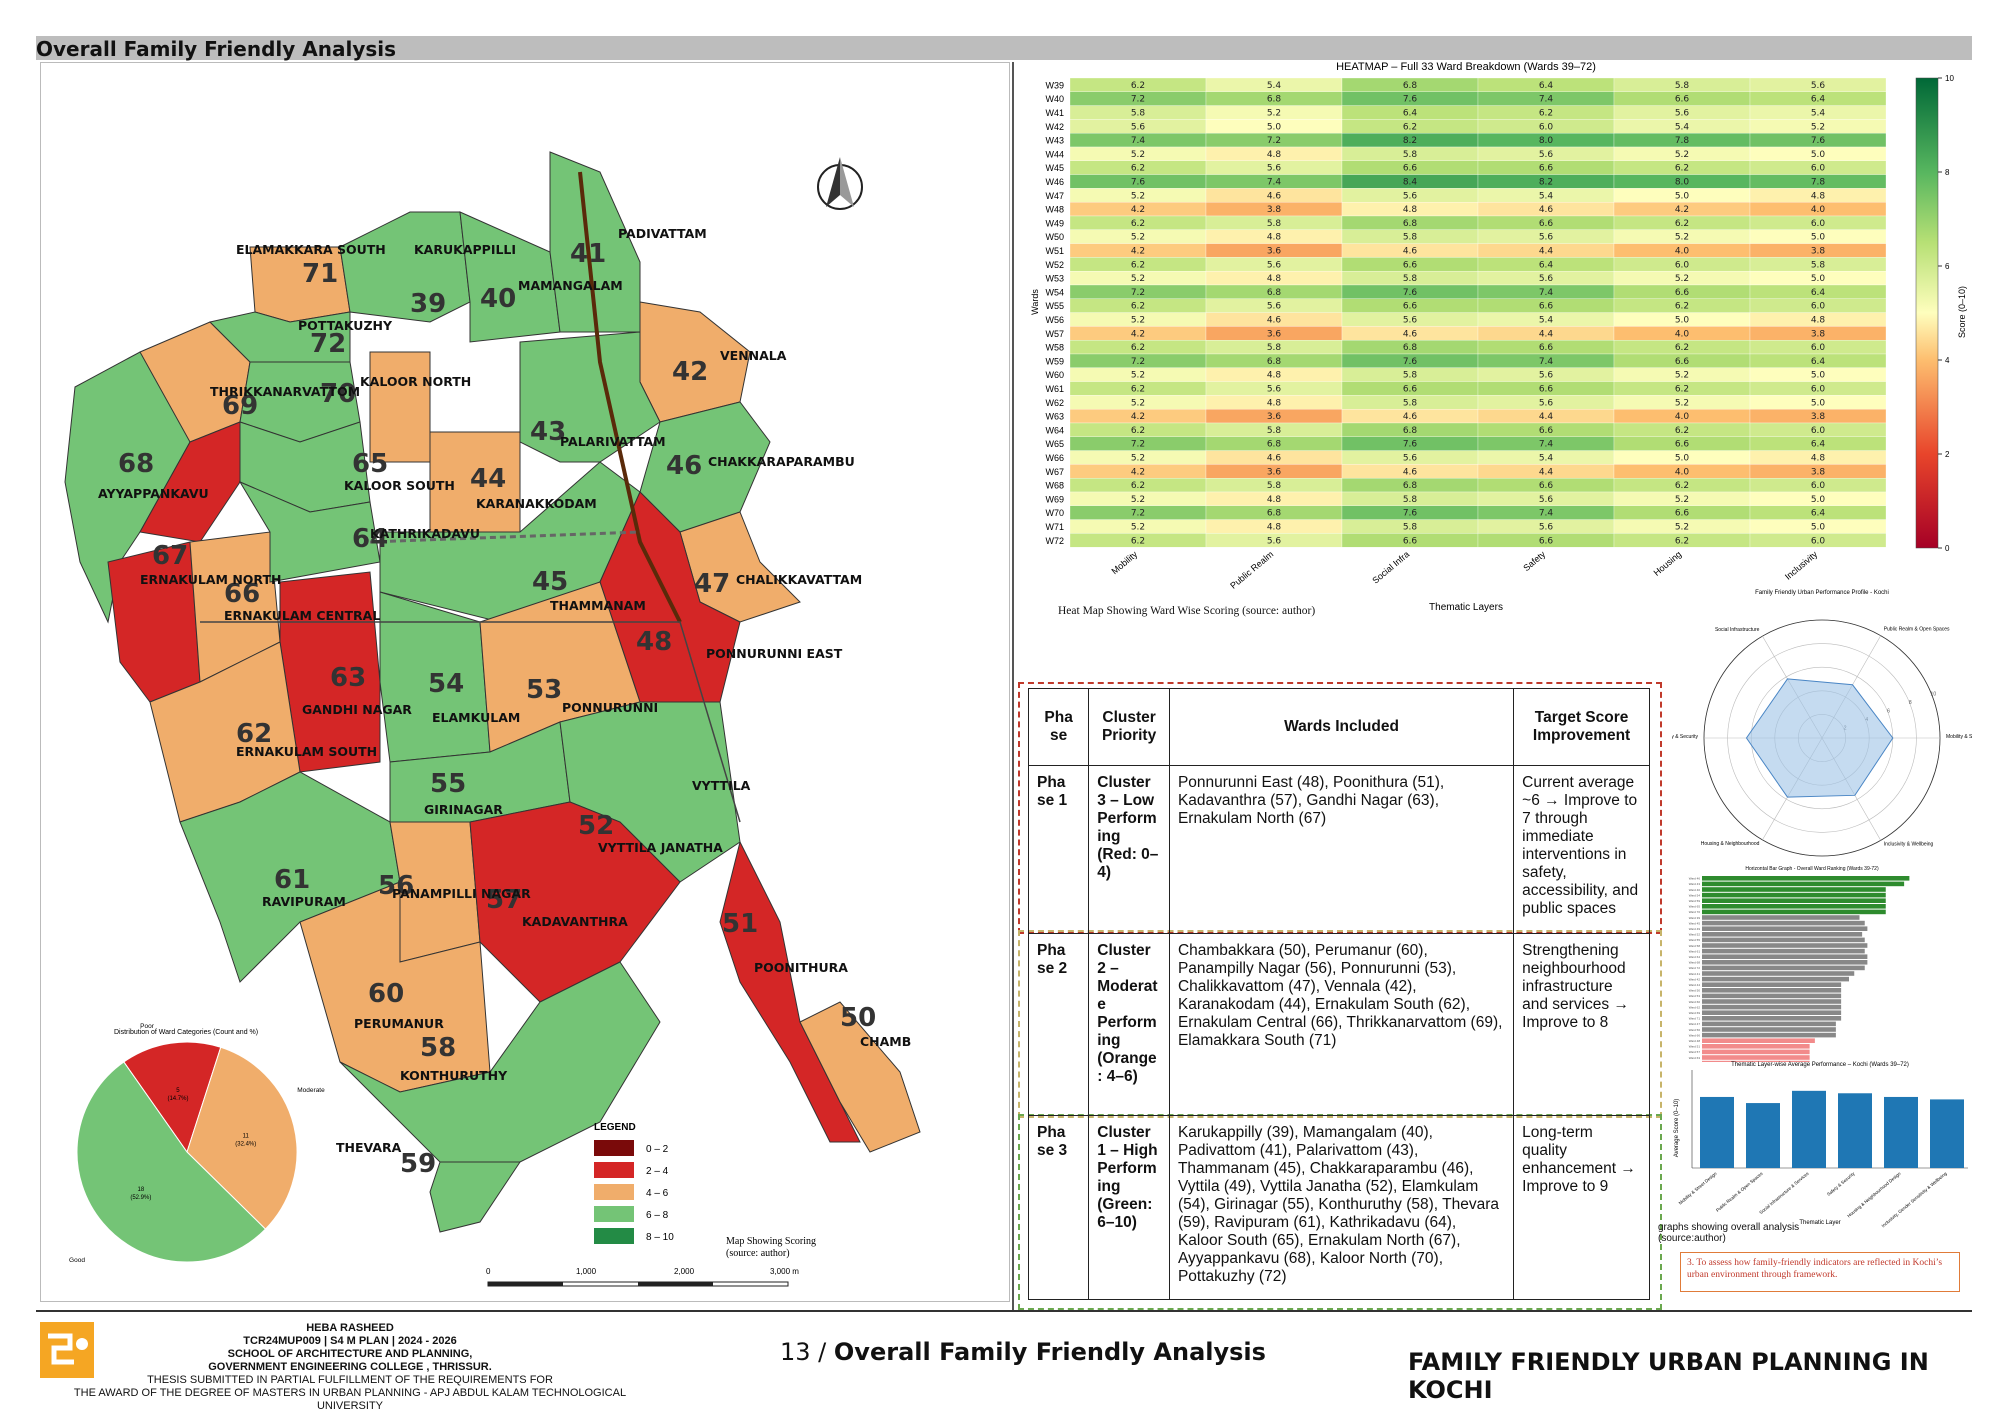 The image size is (2000, 1413). Describe the element at coordinates (1054, 85) in the screenshot. I see `heatmap-ytick: W39` at that location.